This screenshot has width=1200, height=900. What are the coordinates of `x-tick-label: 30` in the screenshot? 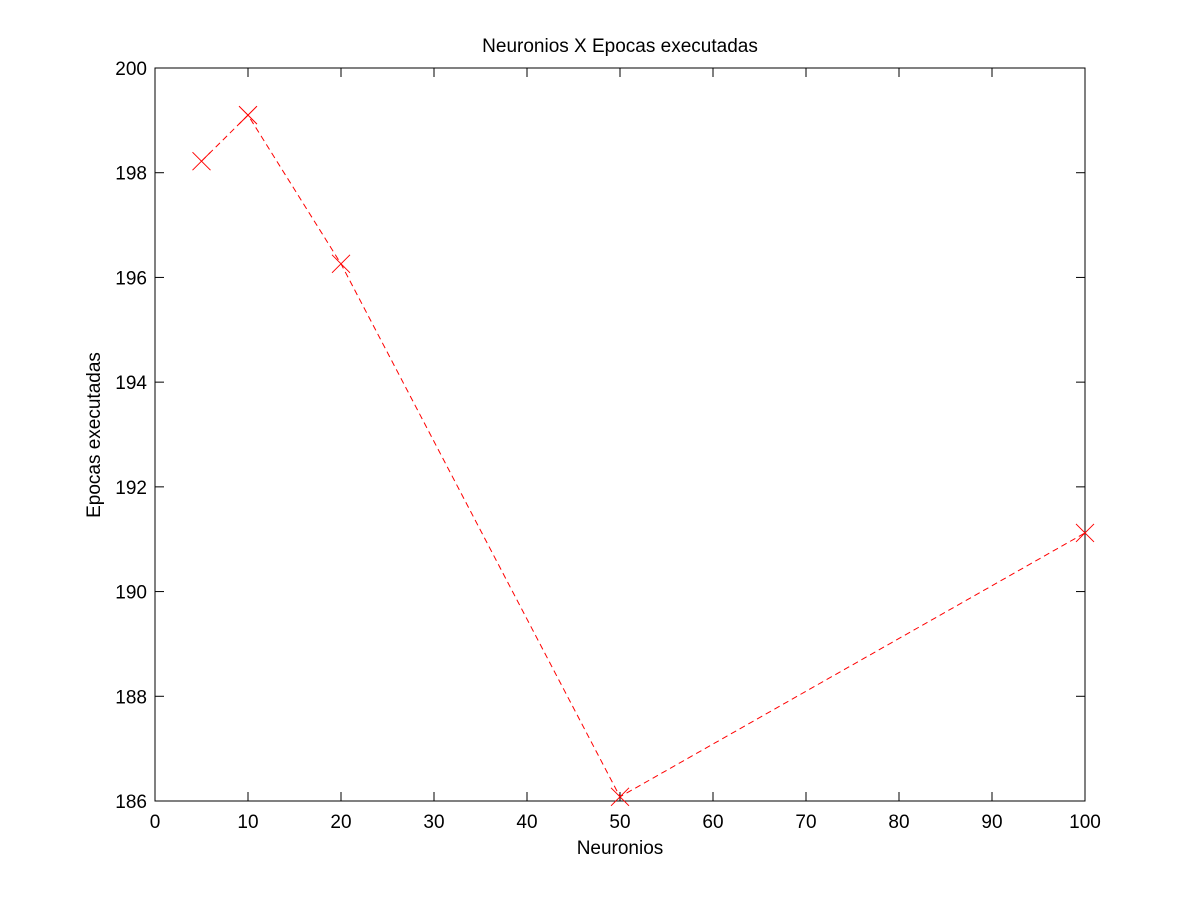 It's located at (433, 822).